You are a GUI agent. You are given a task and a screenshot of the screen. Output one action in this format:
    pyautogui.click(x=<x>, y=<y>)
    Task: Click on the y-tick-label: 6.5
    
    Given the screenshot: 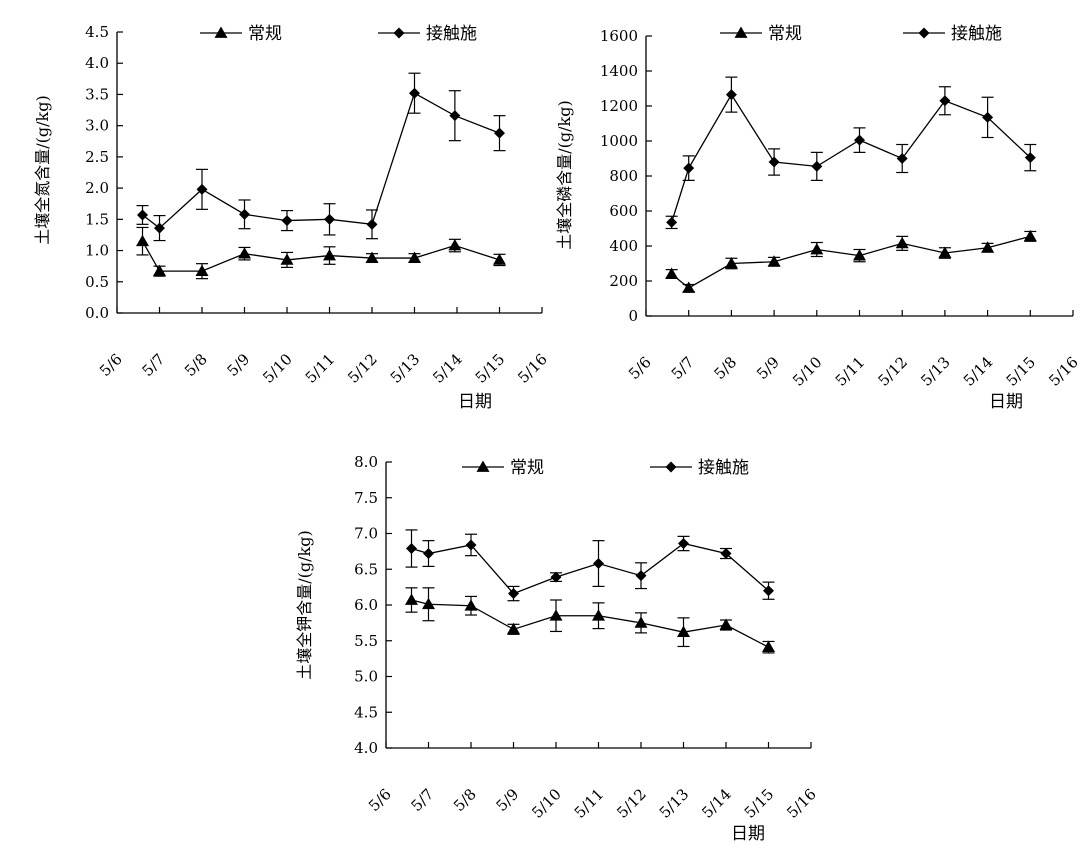 What is the action you would take?
    pyautogui.click(x=366, y=569)
    